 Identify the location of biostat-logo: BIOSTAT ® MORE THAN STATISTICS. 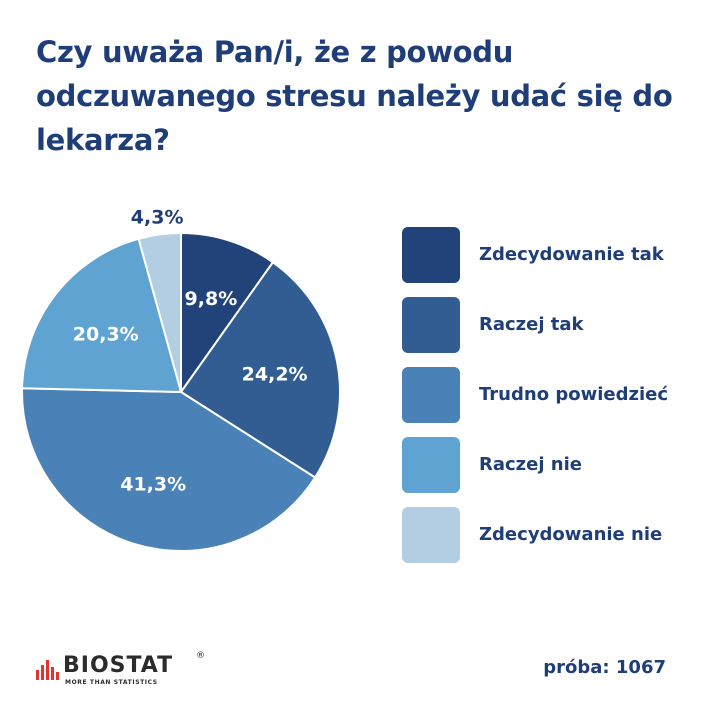
(136, 671).